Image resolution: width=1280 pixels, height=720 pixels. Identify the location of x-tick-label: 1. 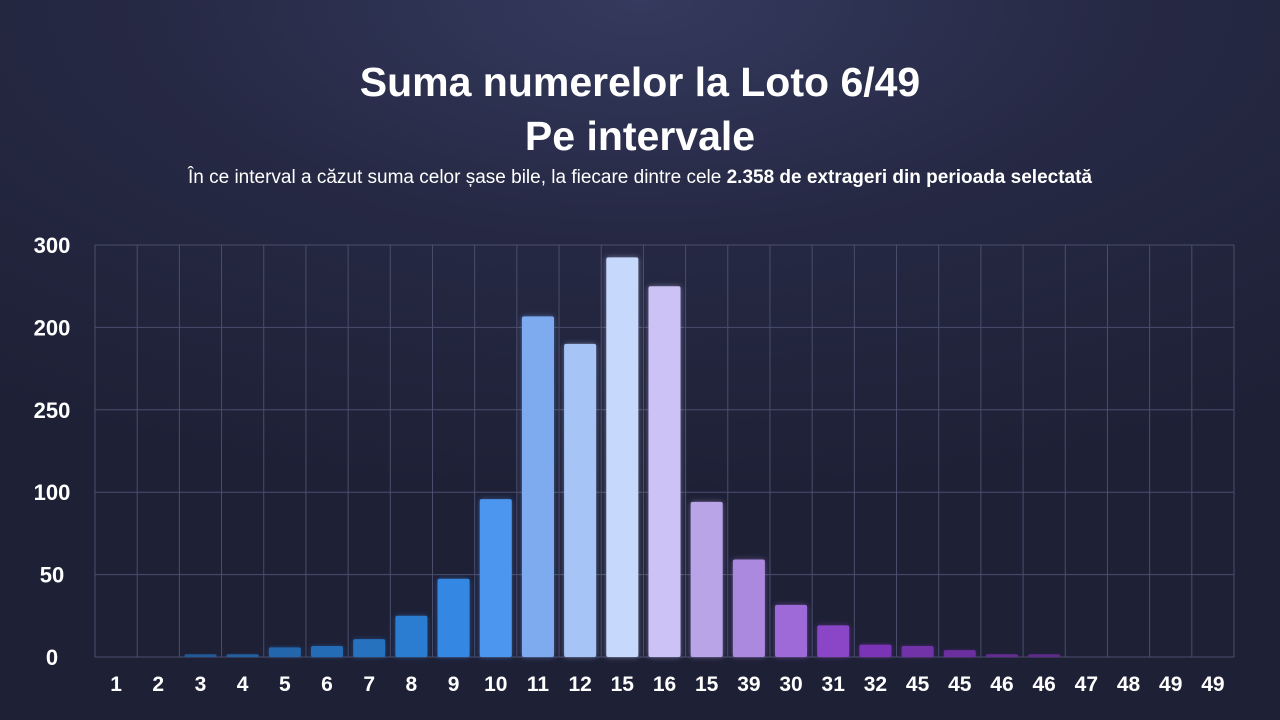
(116, 684).